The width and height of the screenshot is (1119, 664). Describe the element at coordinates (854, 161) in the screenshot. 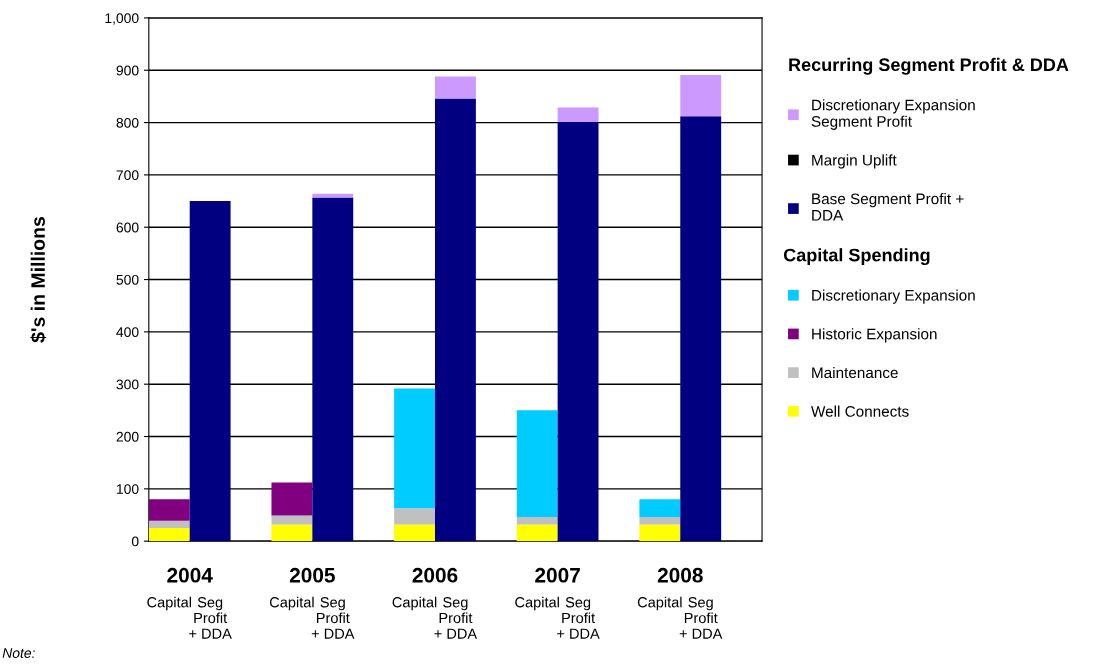

I see `legend-label: Margin Uplift` at that location.